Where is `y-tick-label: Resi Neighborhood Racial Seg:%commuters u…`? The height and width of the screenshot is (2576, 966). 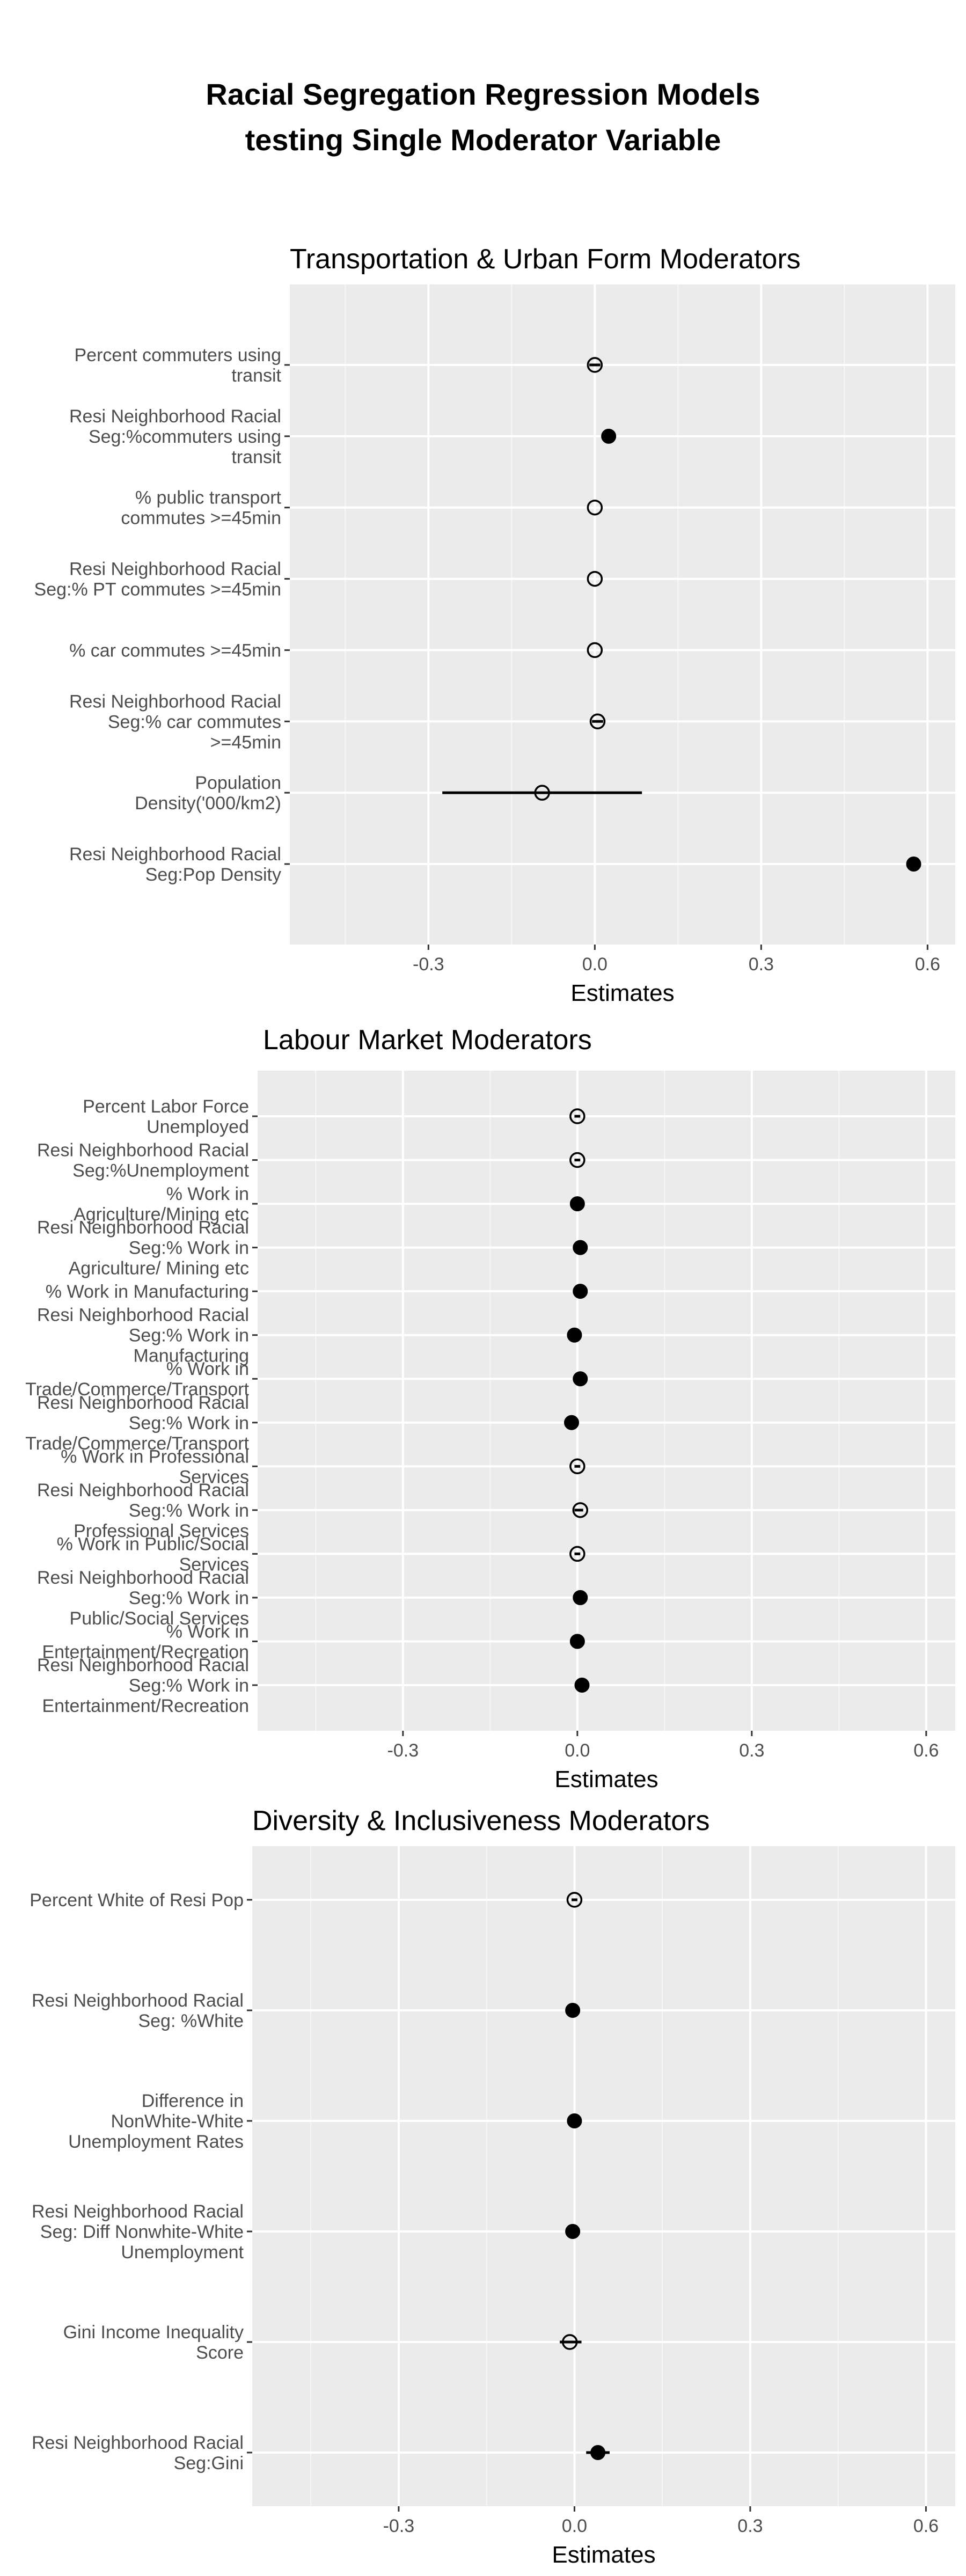
y-tick-label: Resi Neighborhood Racial Seg:%commuters u… is located at coordinates (175, 436).